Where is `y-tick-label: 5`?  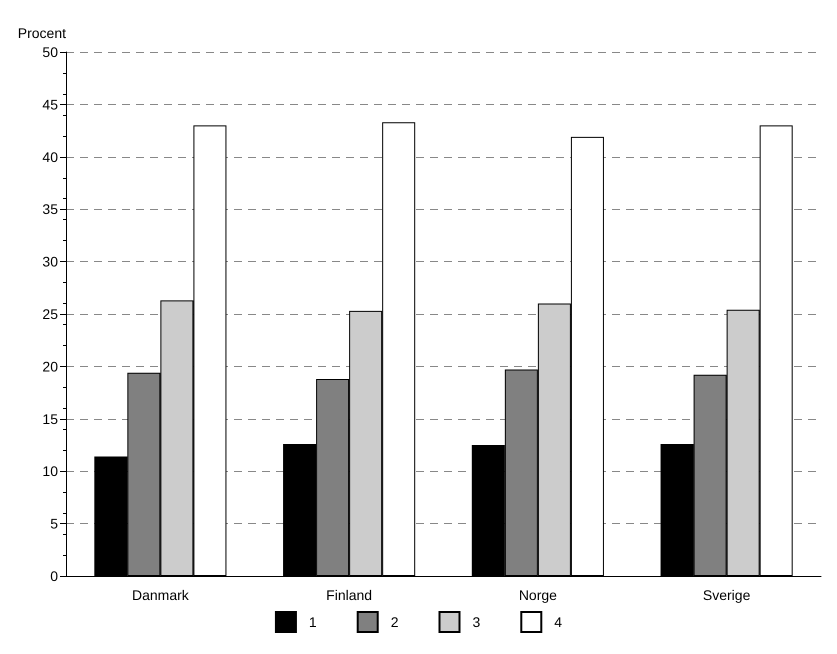 y-tick-label: 5 is located at coordinates (54, 524).